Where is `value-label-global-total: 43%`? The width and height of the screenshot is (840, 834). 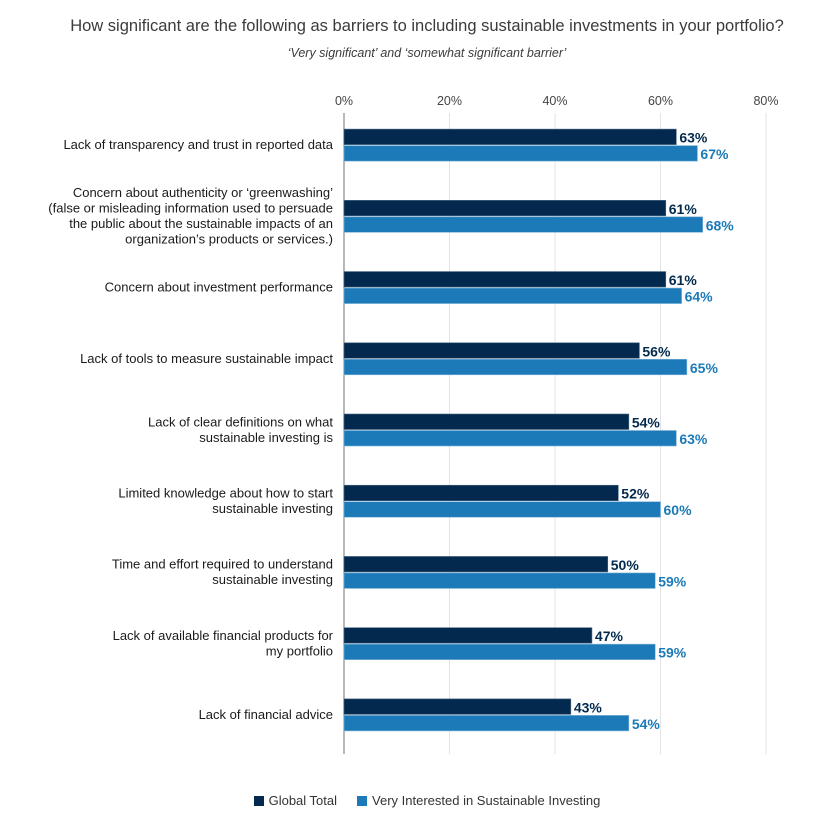
value-label-global-total: 43% is located at coordinates (588, 707).